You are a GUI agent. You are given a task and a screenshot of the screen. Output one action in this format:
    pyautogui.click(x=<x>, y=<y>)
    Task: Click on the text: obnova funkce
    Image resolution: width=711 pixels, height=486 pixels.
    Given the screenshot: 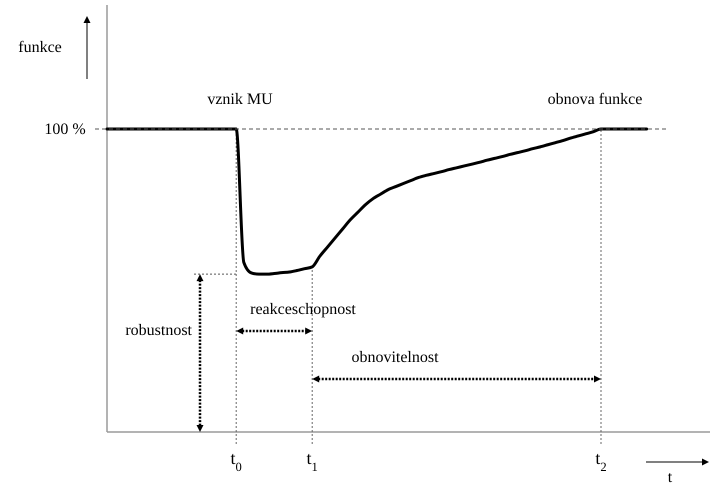 What is the action you would take?
    pyautogui.click(x=595, y=99)
    